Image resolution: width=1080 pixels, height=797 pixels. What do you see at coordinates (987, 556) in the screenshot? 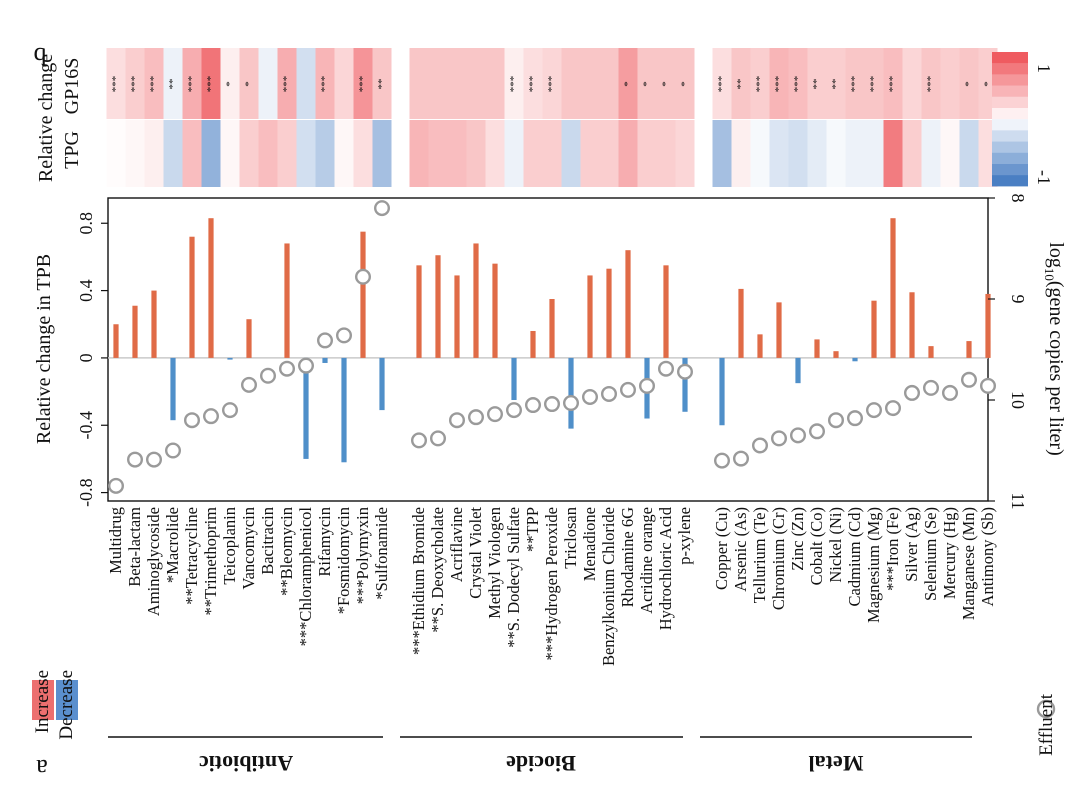
I see `category-label: Antimony (Sb)` at bounding box center [987, 556].